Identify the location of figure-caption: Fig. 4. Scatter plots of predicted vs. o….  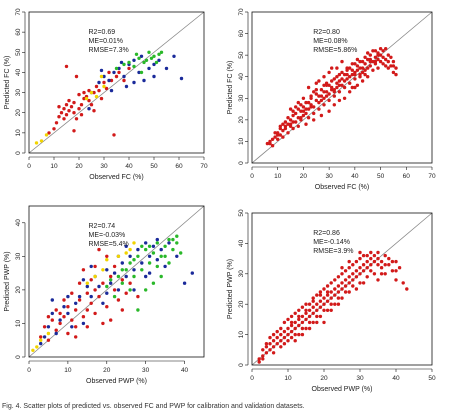
(153, 406).